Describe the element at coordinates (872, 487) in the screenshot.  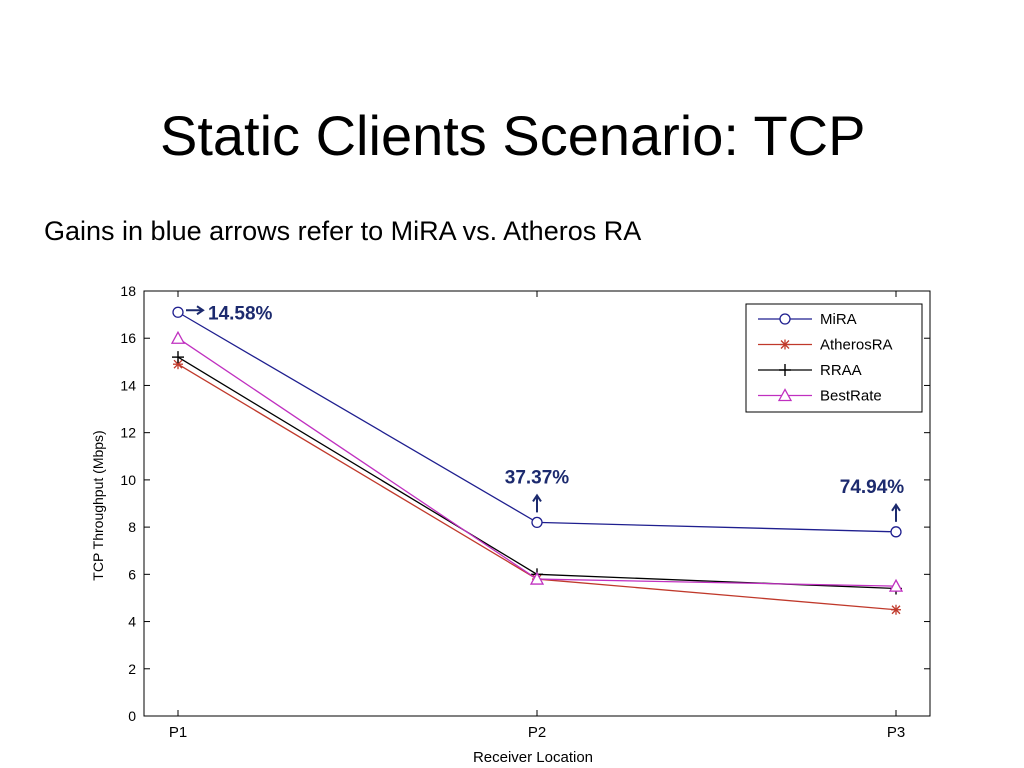
I see `gain-label: 74.94%` at that location.